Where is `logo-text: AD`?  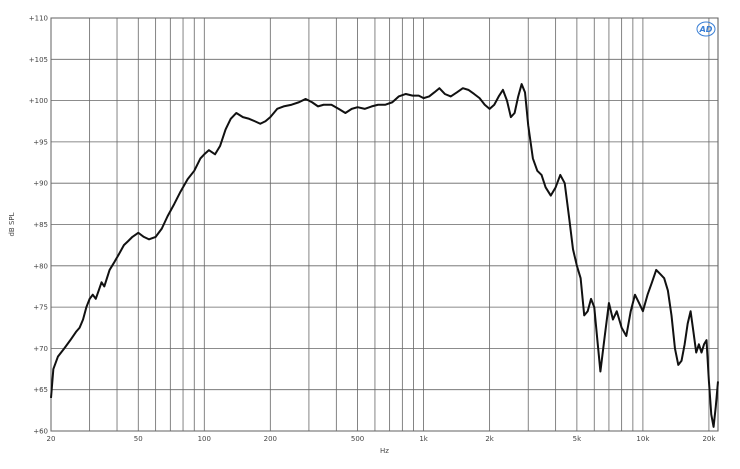 logo-text: AD is located at coordinates (706, 29).